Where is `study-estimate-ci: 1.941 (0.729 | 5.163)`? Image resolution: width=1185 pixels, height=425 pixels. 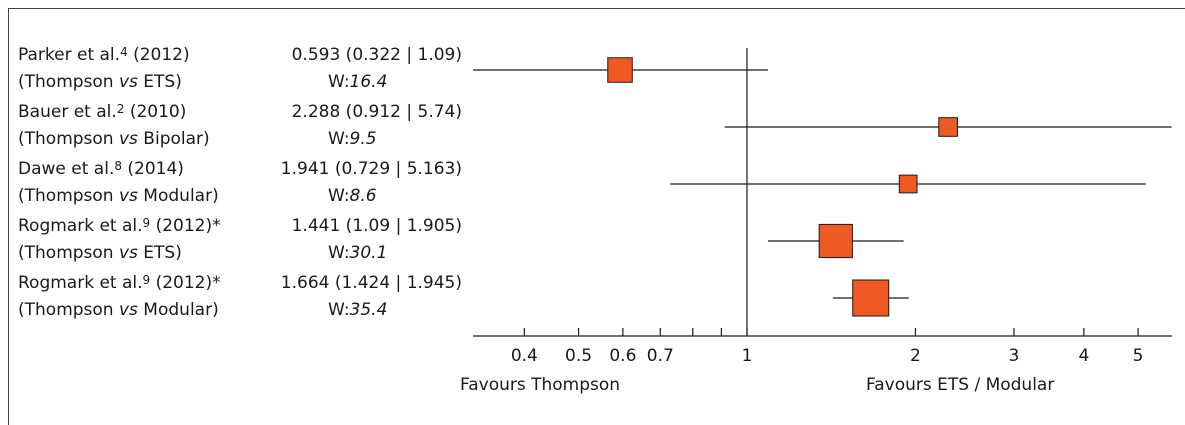
study-estimate-ci: 1.941 (0.729 | 5.163) is located at coordinates (371, 169).